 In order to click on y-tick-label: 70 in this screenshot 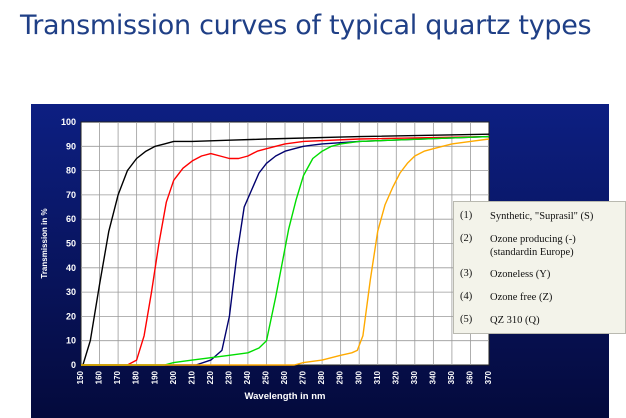, I will do `click(71, 195)`.